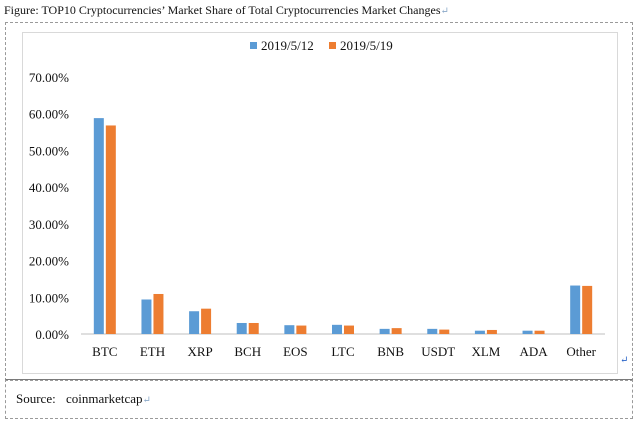 The width and height of the screenshot is (640, 422). What do you see at coordinates (581, 351) in the screenshot?
I see `x-tick-label: Other` at bounding box center [581, 351].